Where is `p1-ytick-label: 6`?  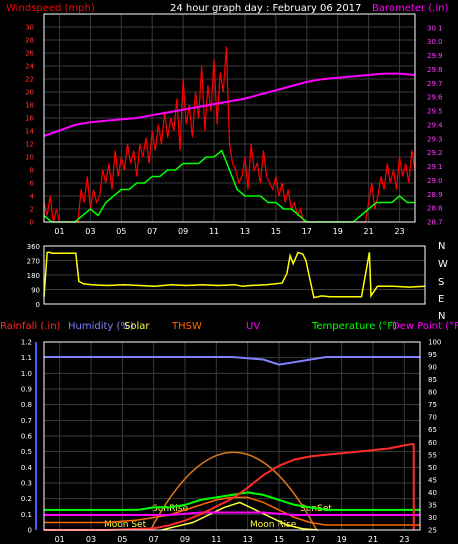
p1-ytick-label: 6 is located at coordinates (32, 184).